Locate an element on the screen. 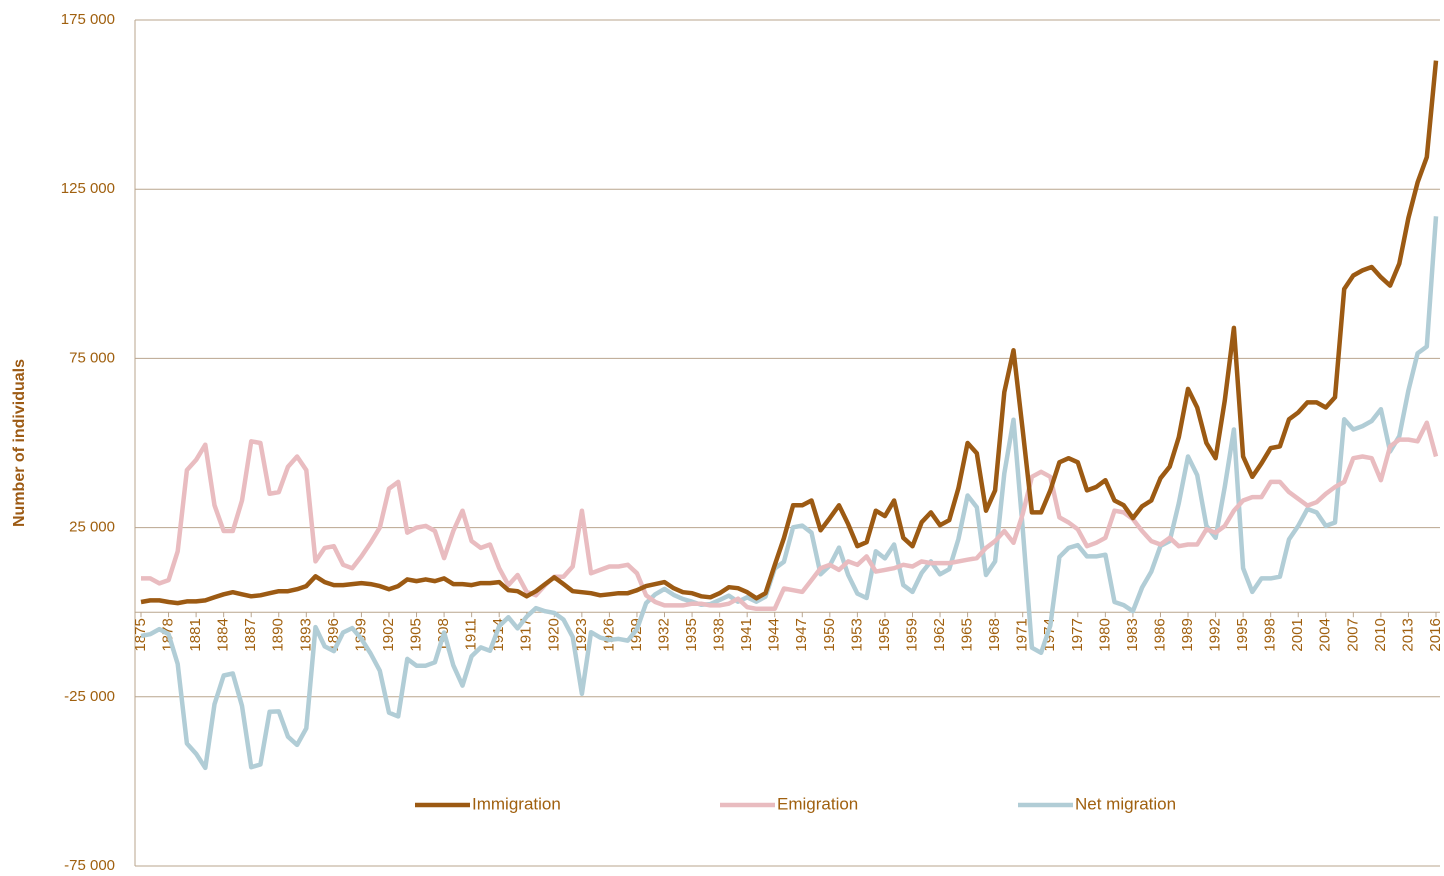 Image resolution: width=1444 pixels, height=876 pixels. x-tick-label: 1968 is located at coordinates (994, 634).